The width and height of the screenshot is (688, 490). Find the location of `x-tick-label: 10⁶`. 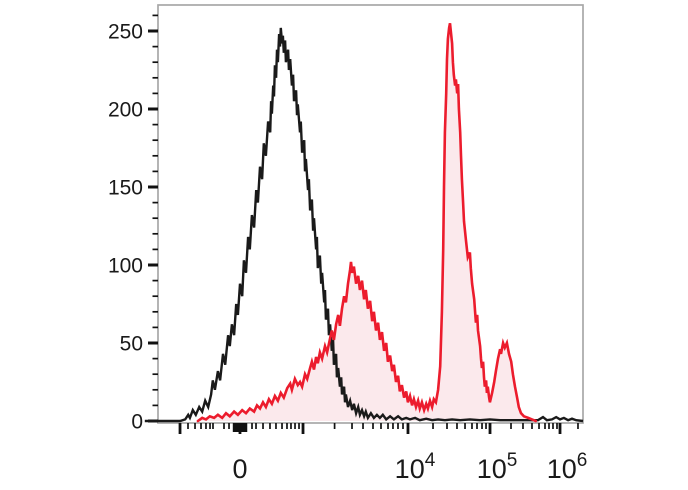

x-tick-label: 10⁶ is located at coordinates (567, 467).